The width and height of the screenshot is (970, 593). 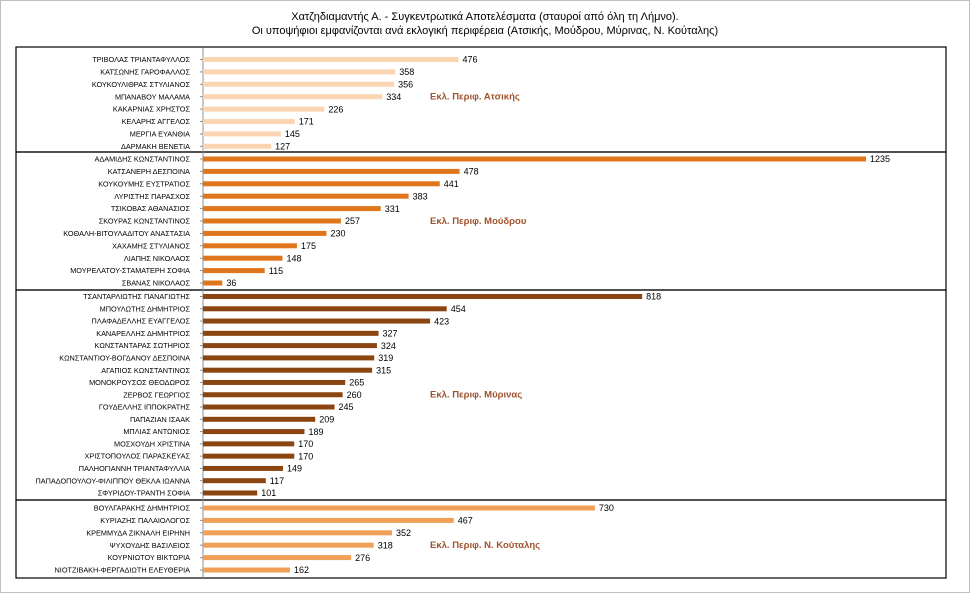 What do you see at coordinates (152, 96) in the screenshot?
I see `category-label: ΜΠΑΝΑΒΟΥ ΜΑΛΑΜΑ` at bounding box center [152, 96].